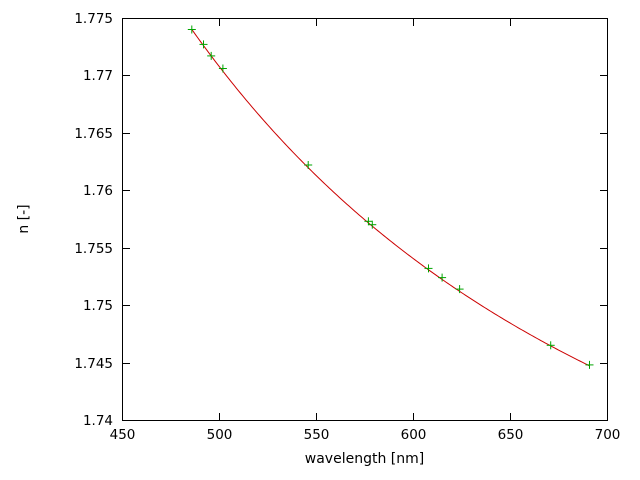  What do you see at coordinates (364, 459) in the screenshot?
I see `x-axis-label: wavelength [nm]` at bounding box center [364, 459].